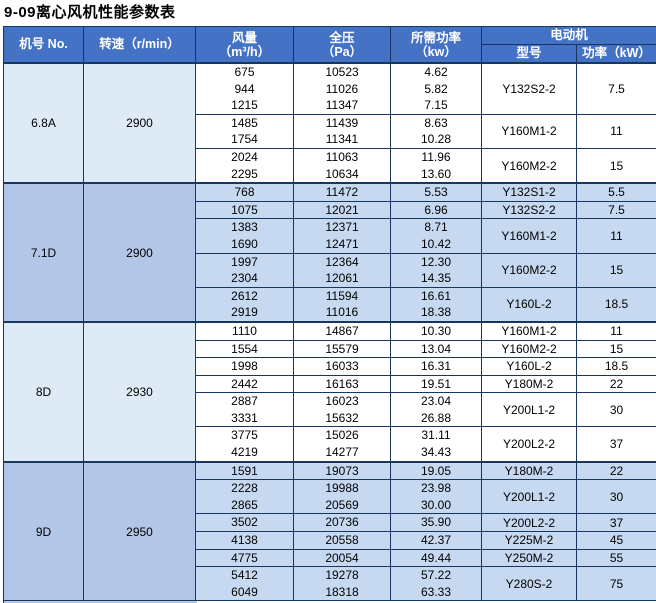 The height and width of the screenshot is (603, 656). What do you see at coordinates (436, 504) in the screenshot?
I see `required-power-cell-value: 30.00` at bounding box center [436, 504].